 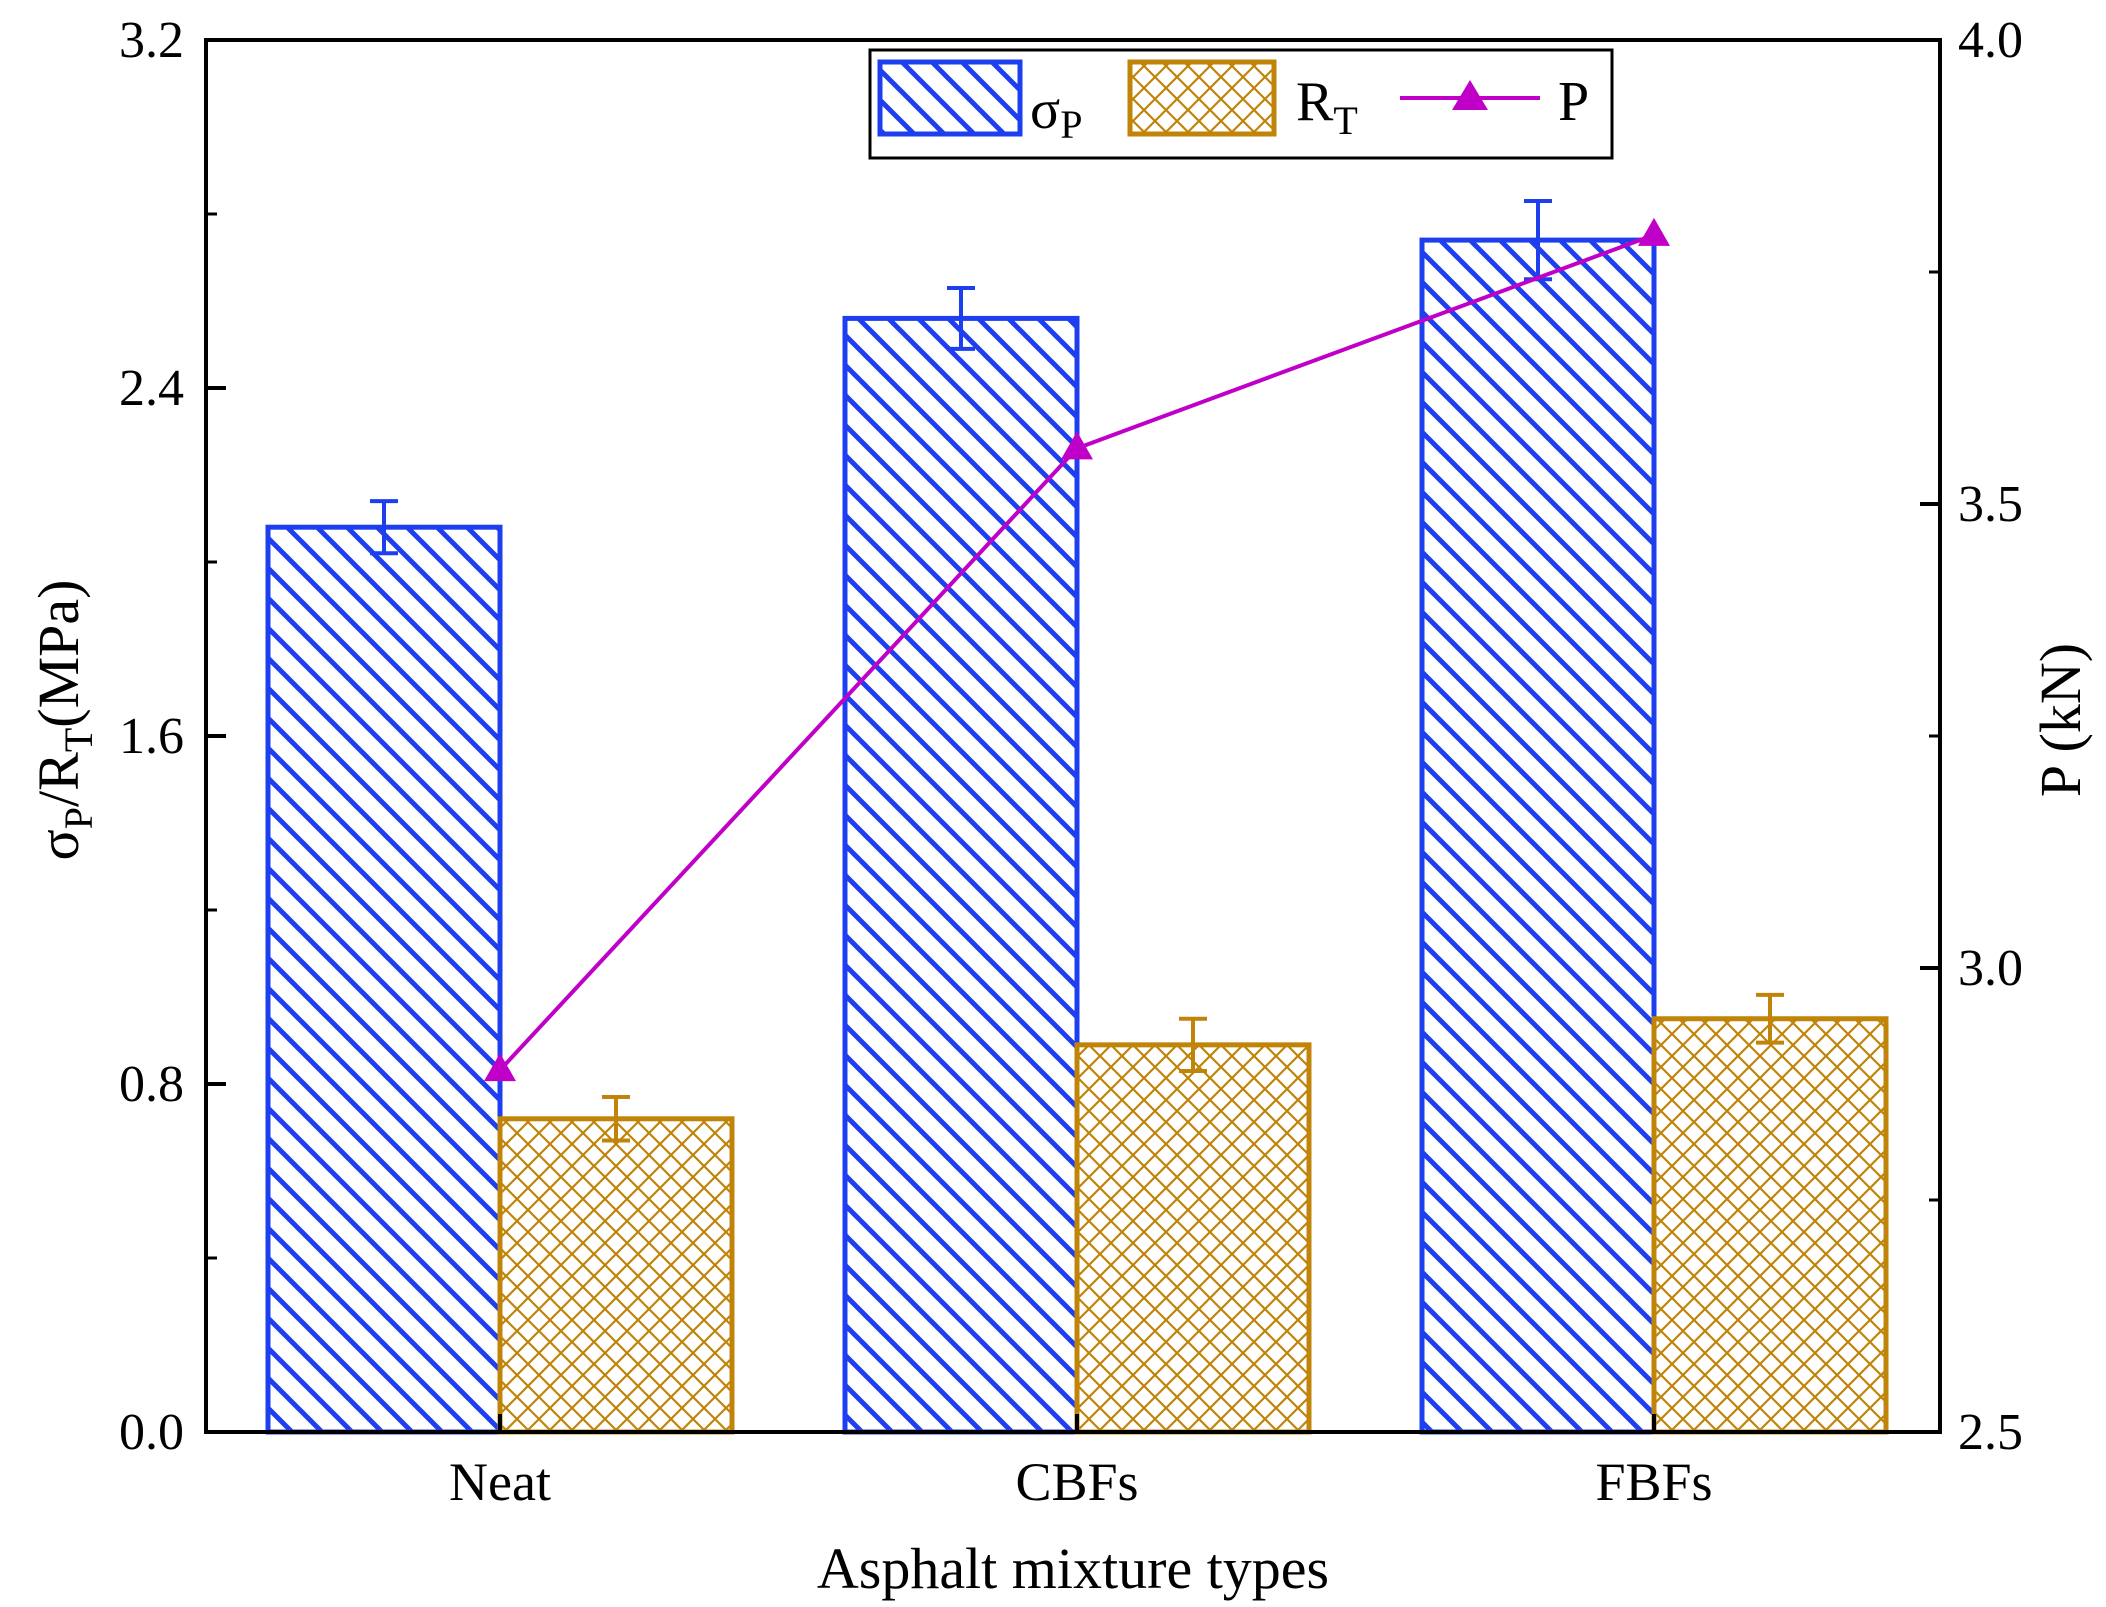 What do you see at coordinates (1045, 110) in the screenshot?
I see `legend-label-sigma-p-main: σ` at bounding box center [1045, 110].